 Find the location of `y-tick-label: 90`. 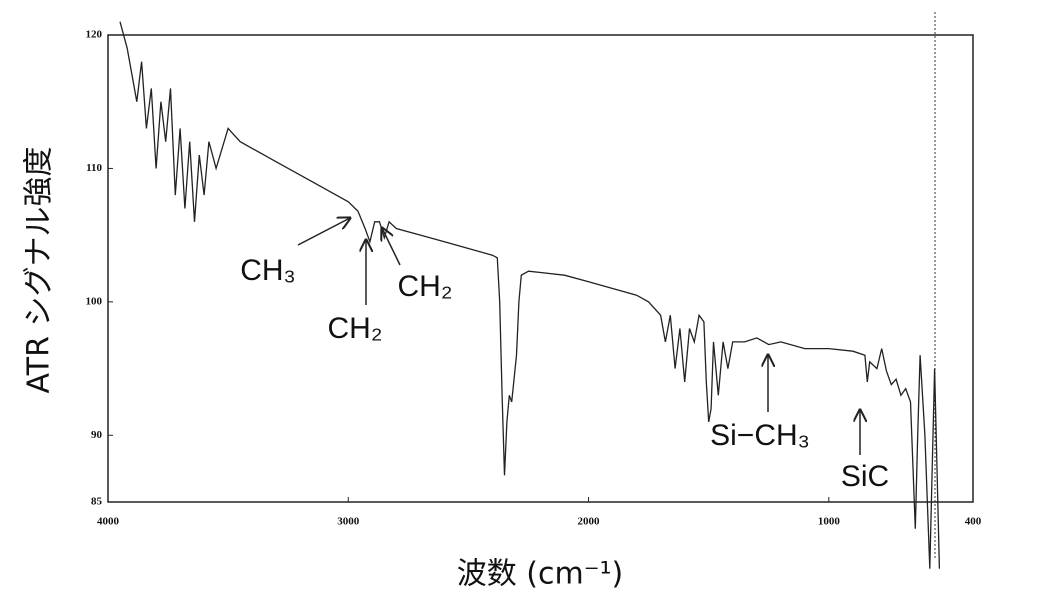

y-tick-label: 90 is located at coordinates (97, 435).